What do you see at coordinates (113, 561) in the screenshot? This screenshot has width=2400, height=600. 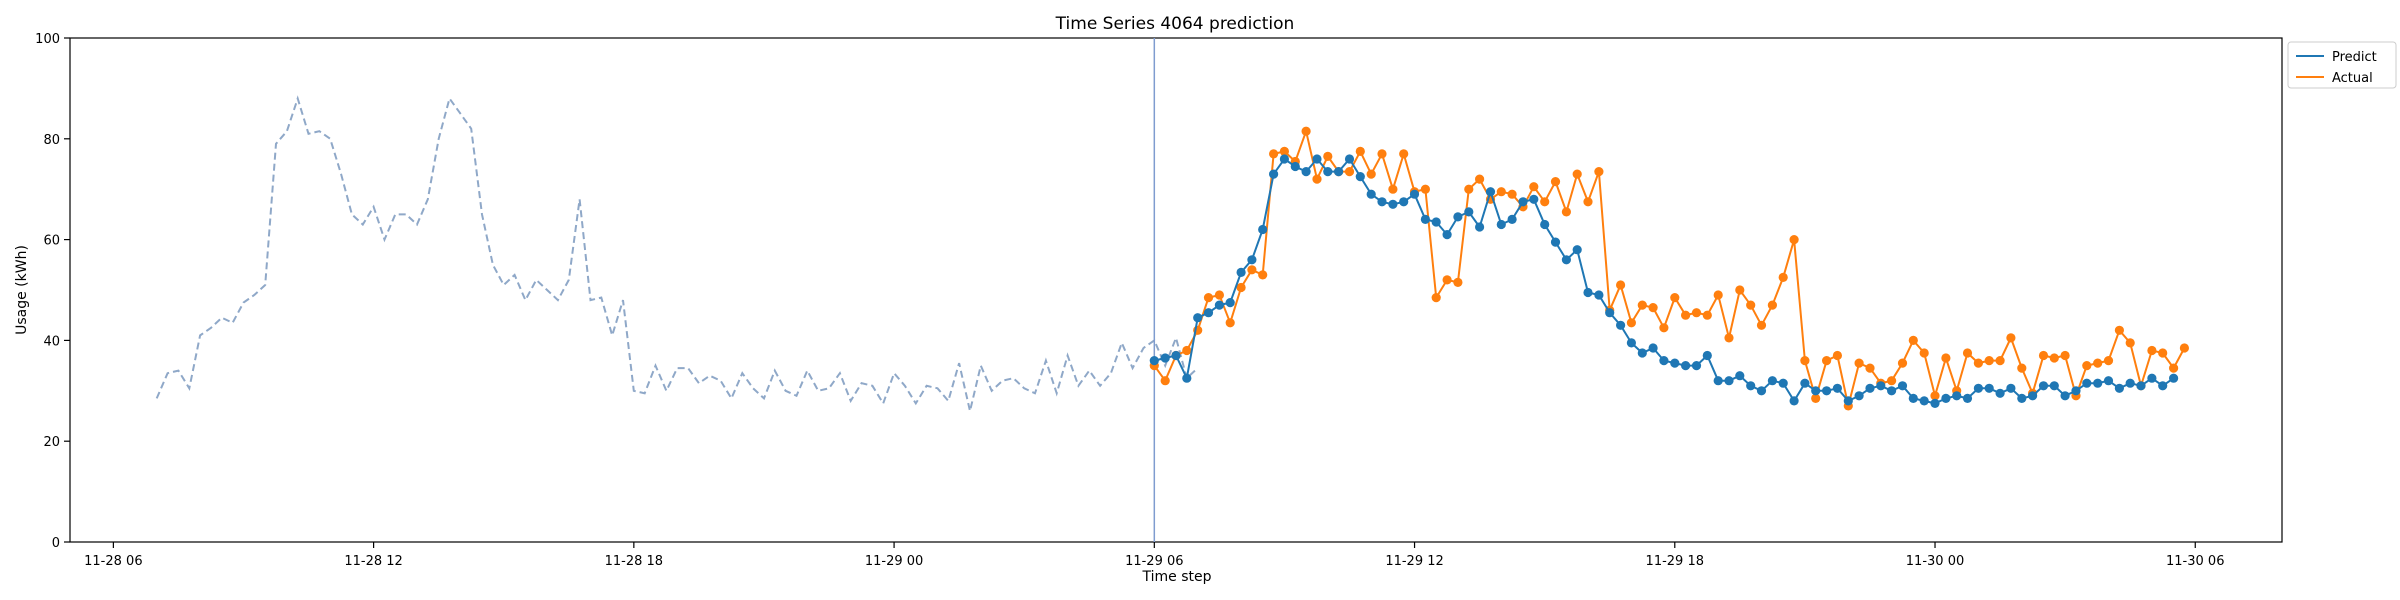 I see `x-tick-label: 11-28 06` at bounding box center [113, 561].